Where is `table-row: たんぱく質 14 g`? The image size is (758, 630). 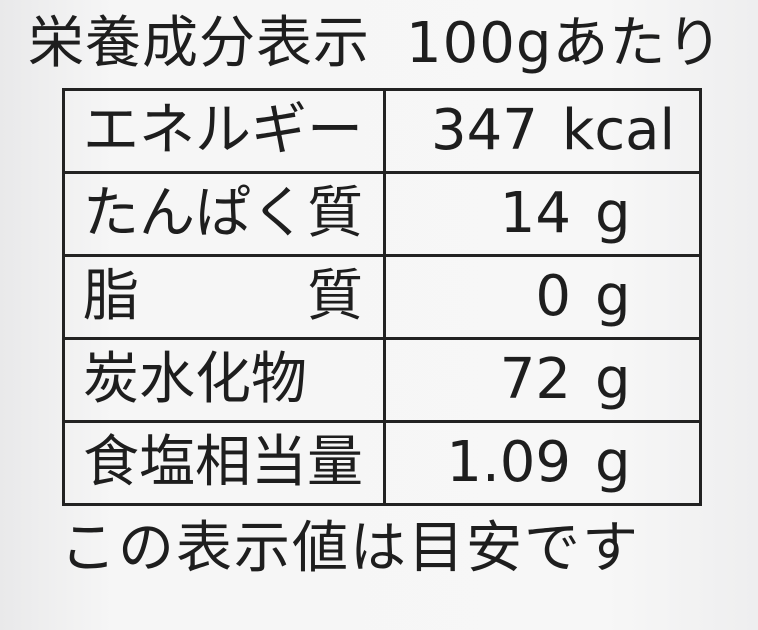
table-row: たんぱく質 14 g is located at coordinates (382, 214).